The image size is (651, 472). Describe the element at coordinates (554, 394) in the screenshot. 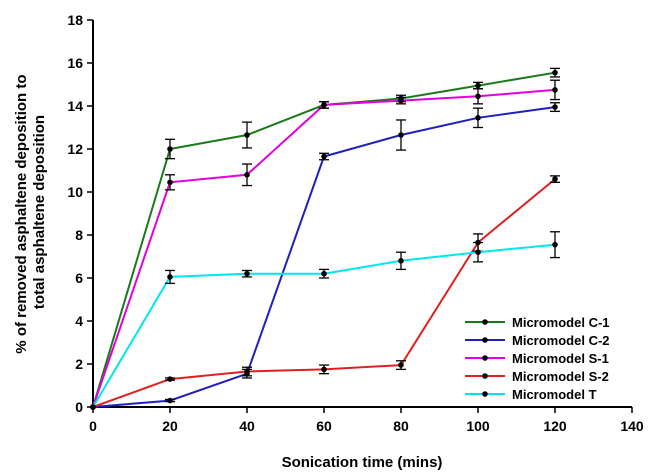

I see `legend-label: Micromodel T` at that location.